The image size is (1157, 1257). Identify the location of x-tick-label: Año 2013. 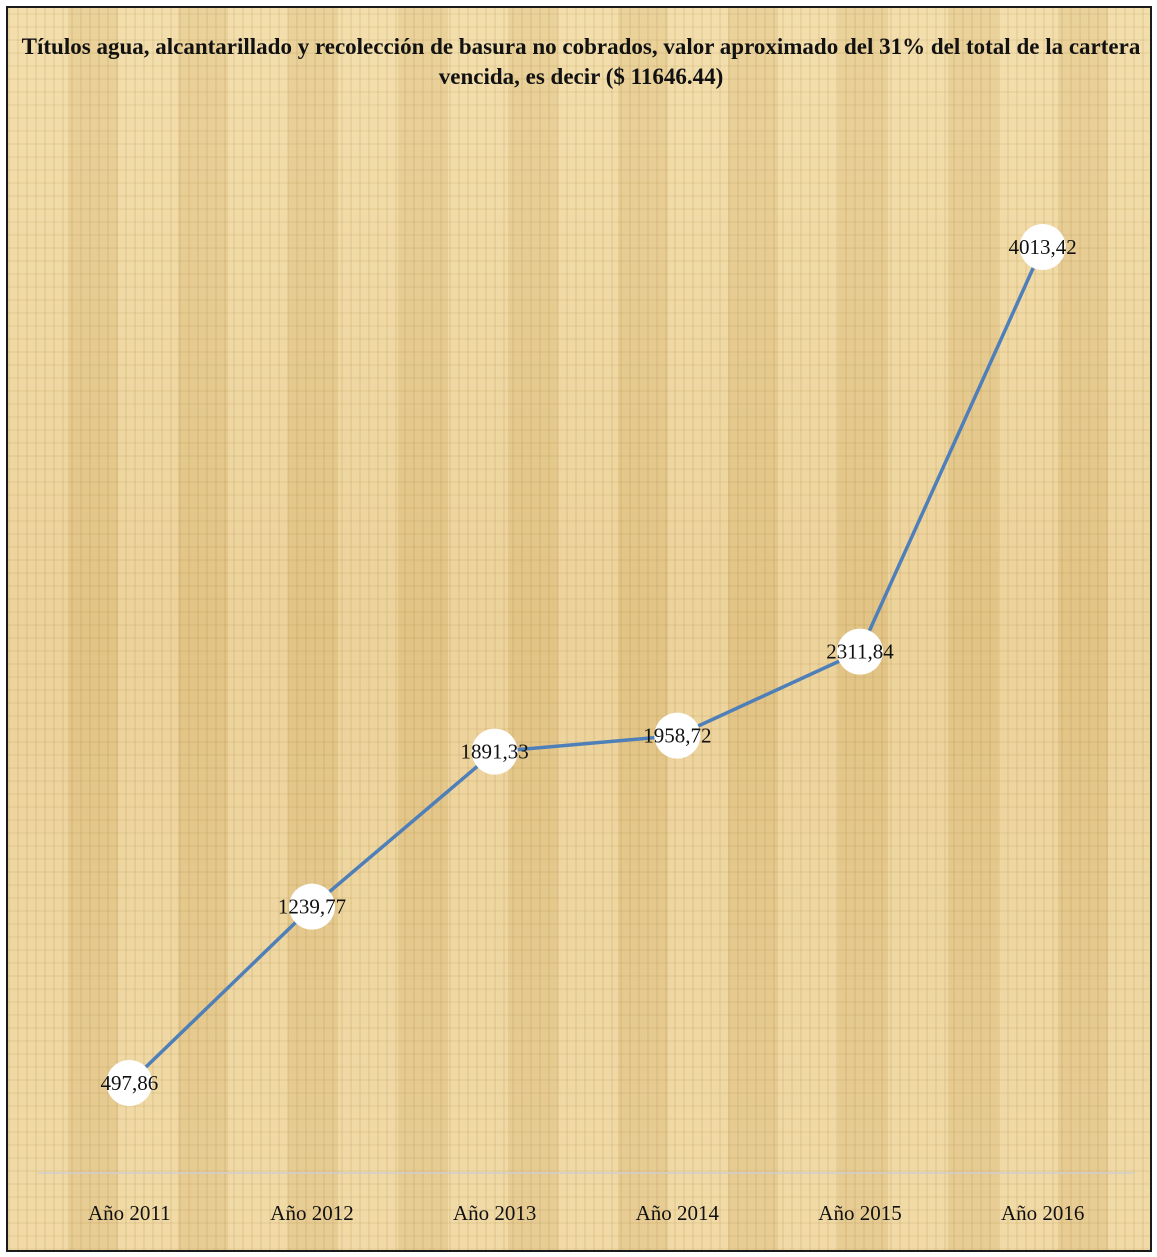
(494, 1213).